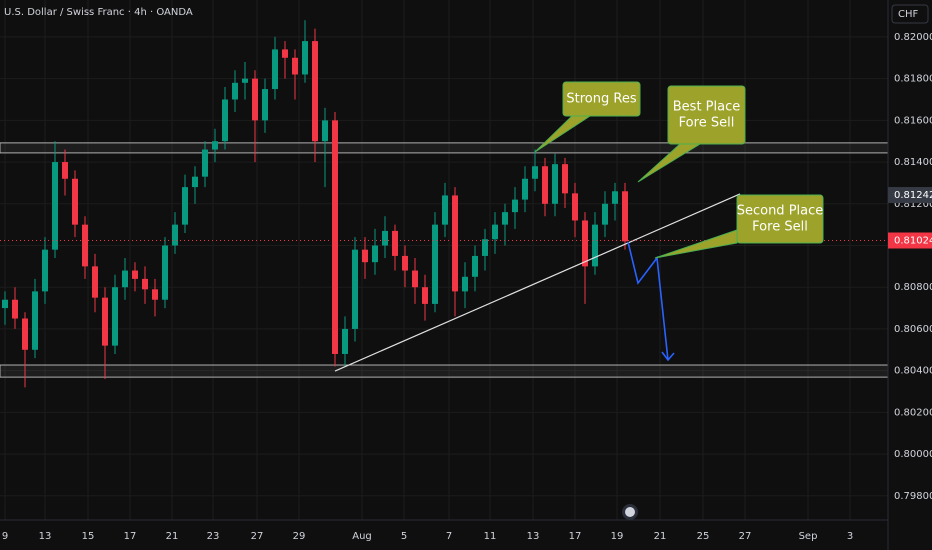 The width and height of the screenshot is (932, 550). I want to click on currency-box, so click(910, 14).